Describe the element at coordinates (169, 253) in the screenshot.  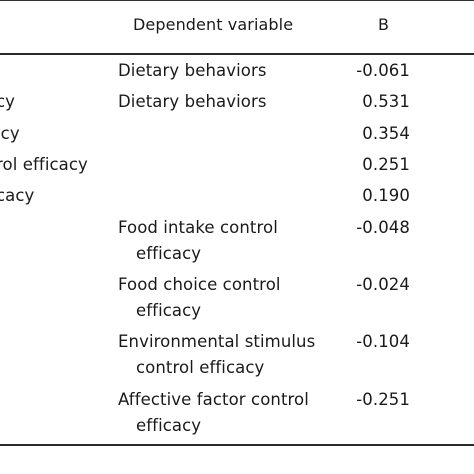
I see `row-5-dependent-line-2: efficacy` at that location.